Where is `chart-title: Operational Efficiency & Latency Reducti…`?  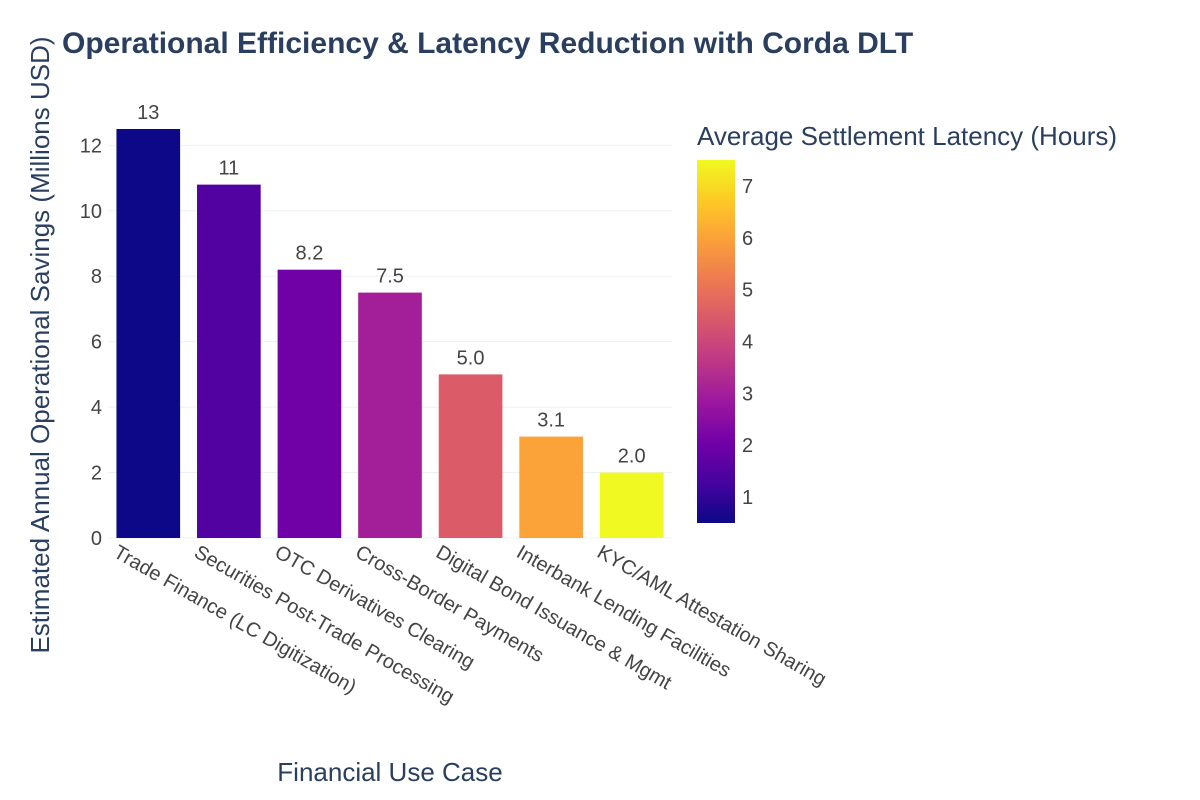 chart-title: Operational Efficiency & Latency Reducti… is located at coordinates (487, 43).